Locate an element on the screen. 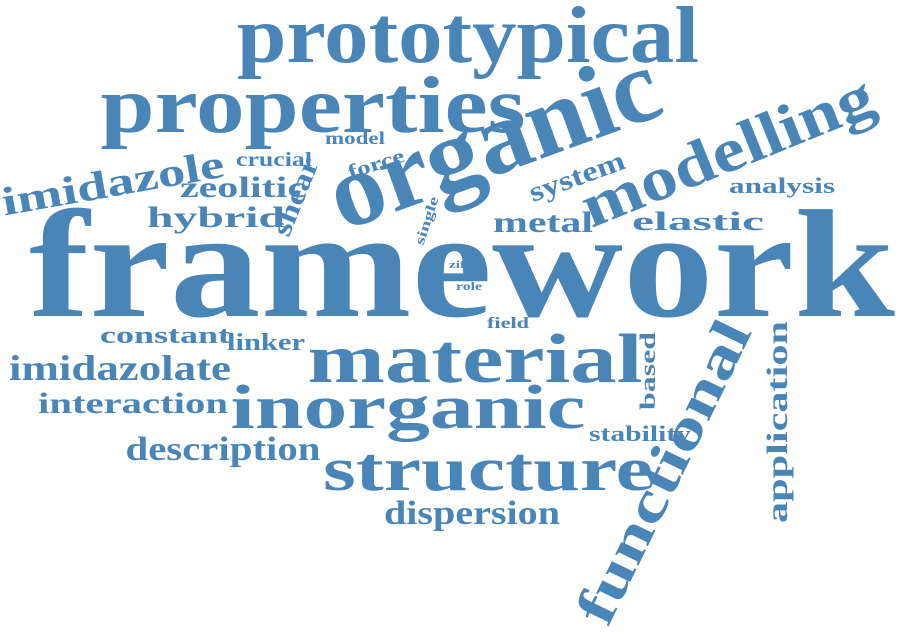 This screenshot has width=900, height=638. word-description: description is located at coordinates (223, 449).